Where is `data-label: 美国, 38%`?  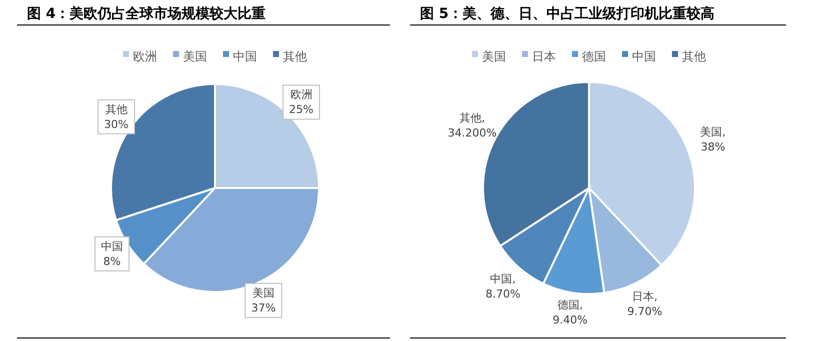 data-label: 美国, 38% is located at coordinates (713, 139).